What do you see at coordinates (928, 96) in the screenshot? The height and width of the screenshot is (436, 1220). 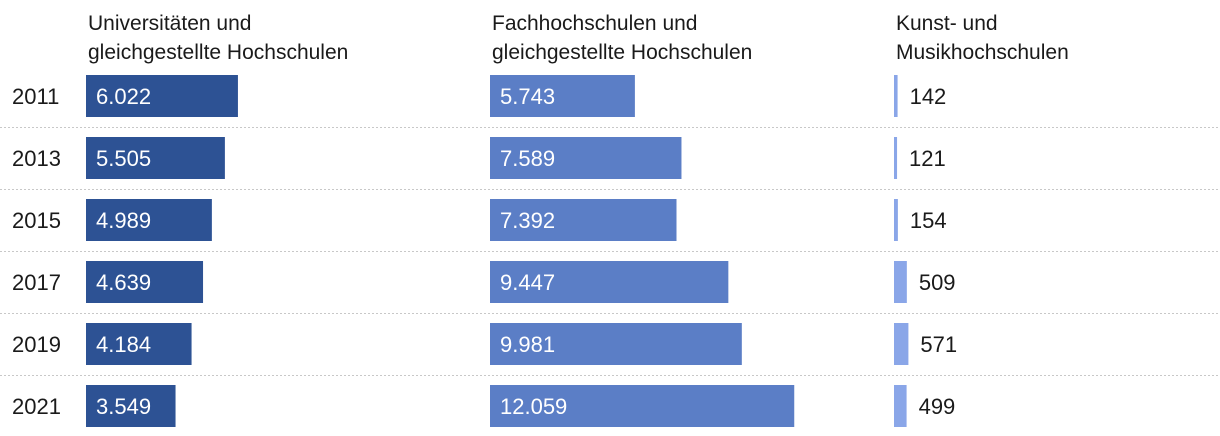 I see `value-label-3-2011: 142` at bounding box center [928, 96].